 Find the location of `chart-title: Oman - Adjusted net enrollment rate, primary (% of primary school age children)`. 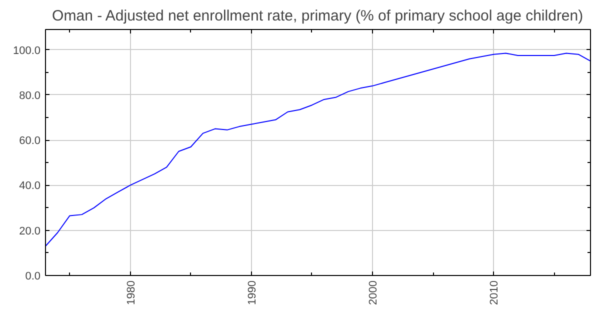

chart-title: Oman - Adjusted net enrollment rate, primary (% of primary school age children) is located at coordinates (318, 16).